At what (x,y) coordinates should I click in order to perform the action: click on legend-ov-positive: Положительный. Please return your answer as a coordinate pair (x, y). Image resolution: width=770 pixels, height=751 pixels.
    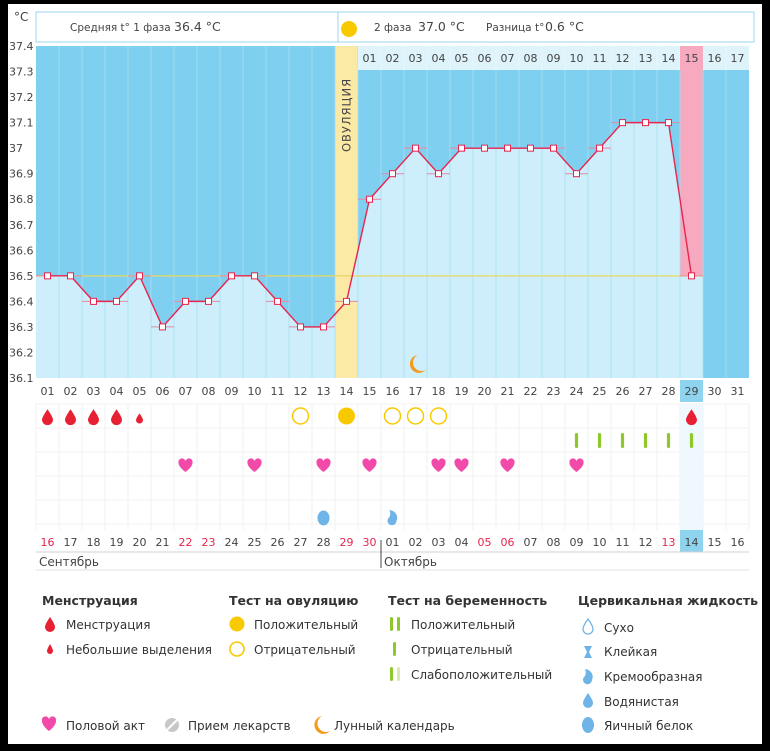
    Looking at the image, I should click on (306, 625).